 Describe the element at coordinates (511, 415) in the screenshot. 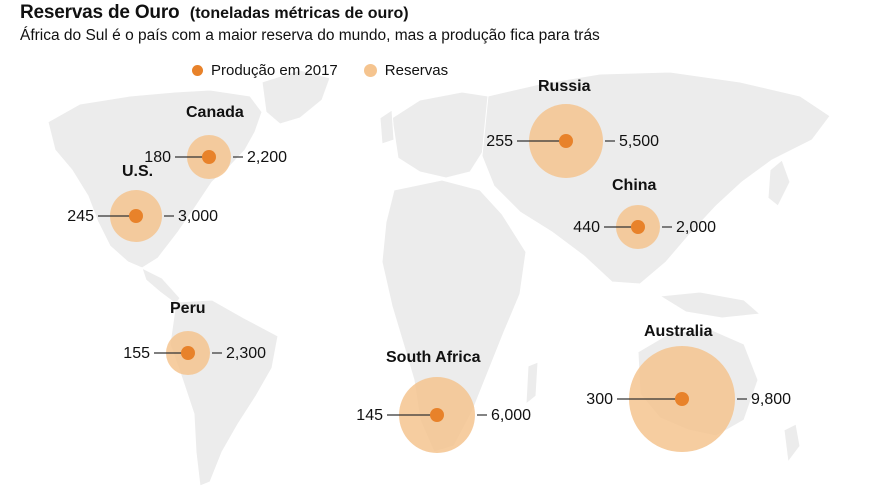

I see `reserves-value-south-africa: 6,000` at that location.